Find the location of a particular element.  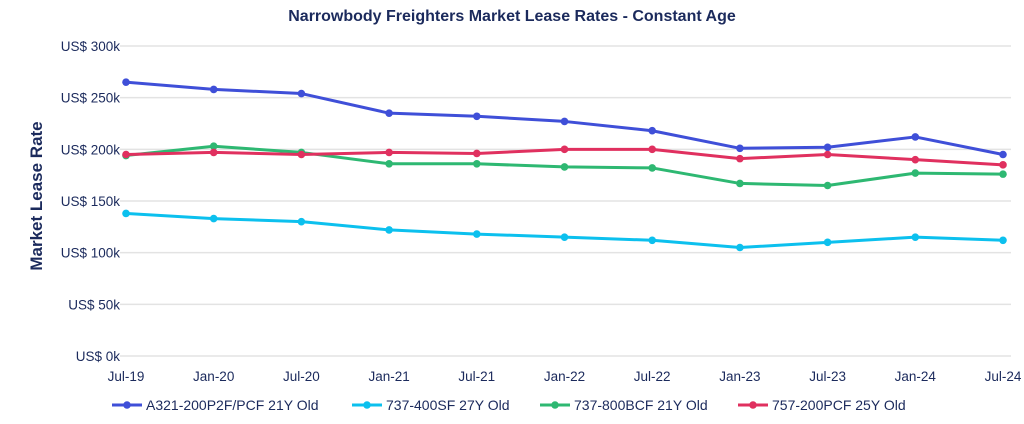

x-tick-label: Jan-22 is located at coordinates (564, 376).